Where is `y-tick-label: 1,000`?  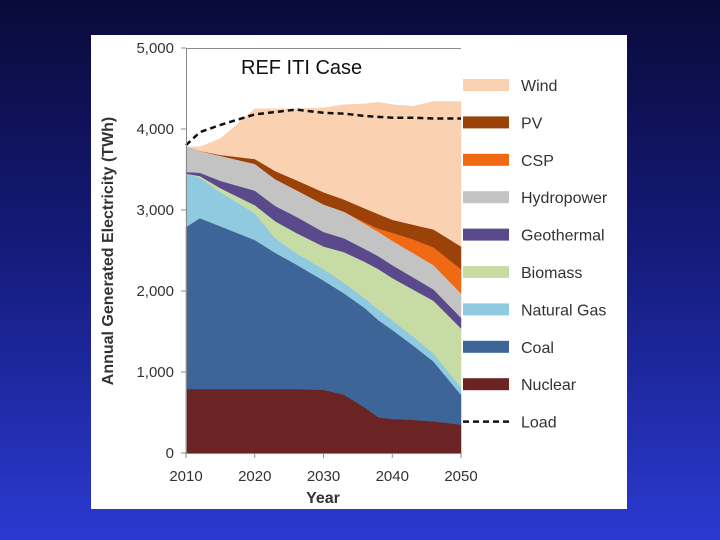
y-tick-label: 1,000 is located at coordinates (155, 372).